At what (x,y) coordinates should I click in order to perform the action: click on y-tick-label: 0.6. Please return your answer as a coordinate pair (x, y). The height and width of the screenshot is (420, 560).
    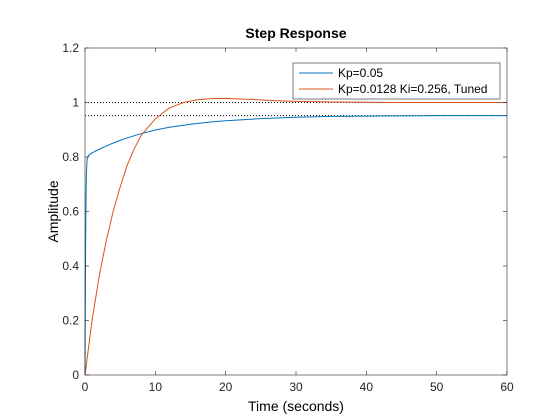
    Looking at the image, I should click on (70, 212).